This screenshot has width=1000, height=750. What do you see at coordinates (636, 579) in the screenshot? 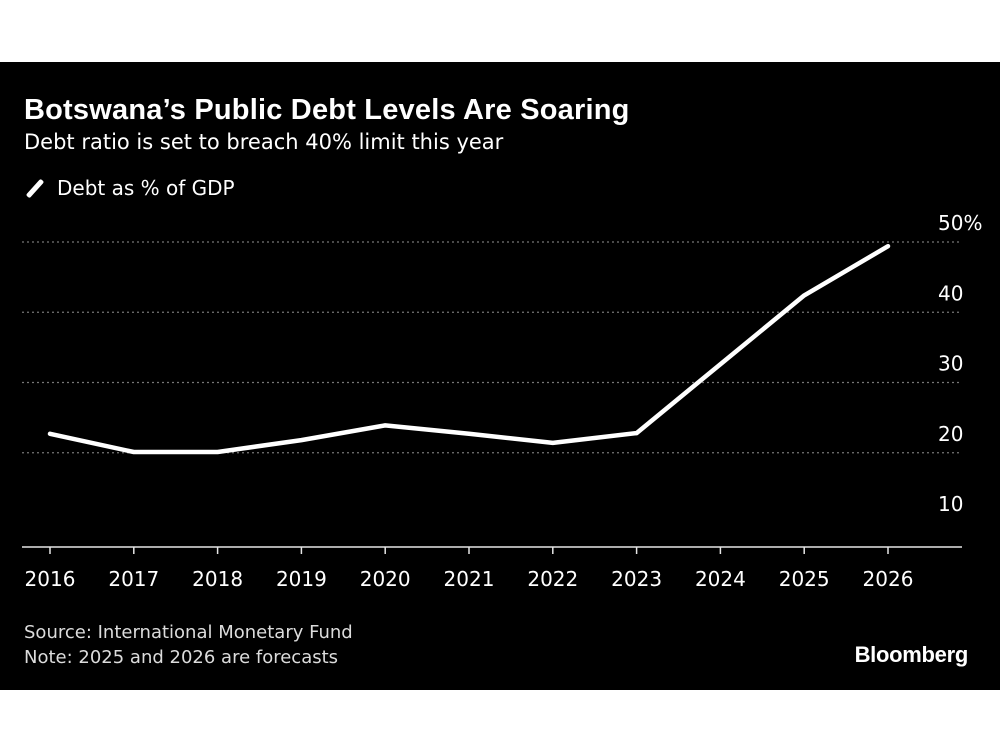
I see `x-tick-label: 2023` at bounding box center [636, 579].